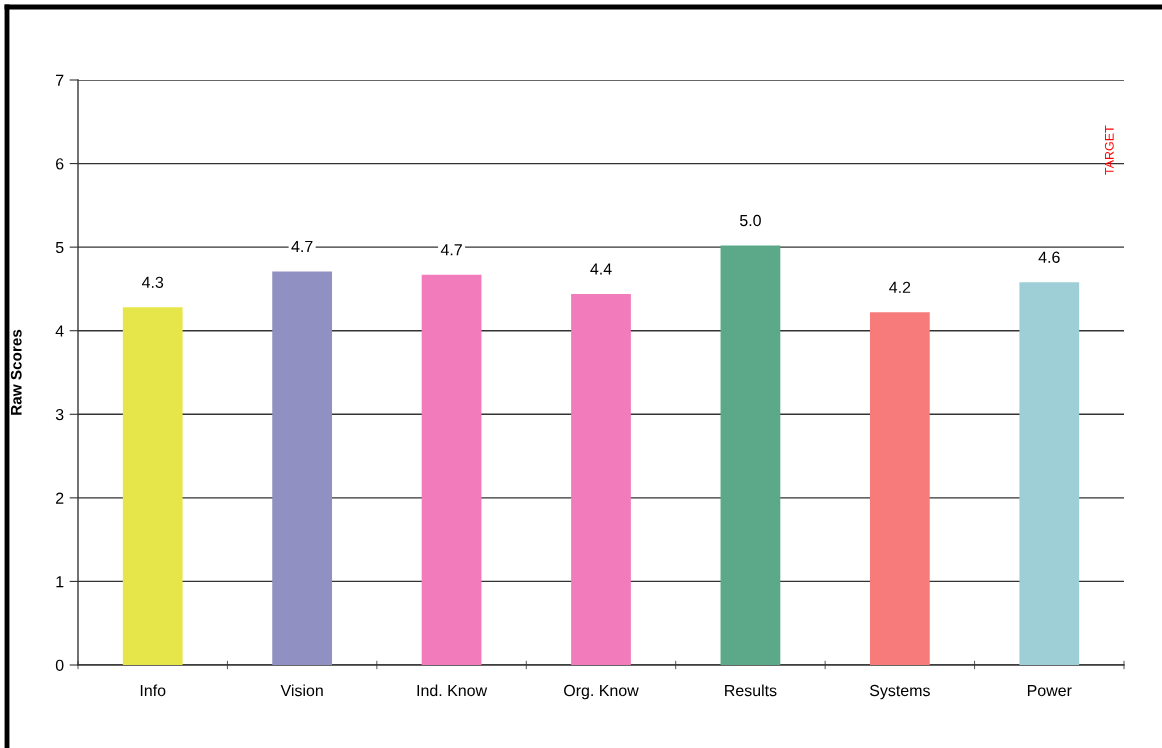 The image size is (1162, 748). Describe the element at coordinates (59, 414) in the screenshot. I see `y-tick-label: 3` at that location.